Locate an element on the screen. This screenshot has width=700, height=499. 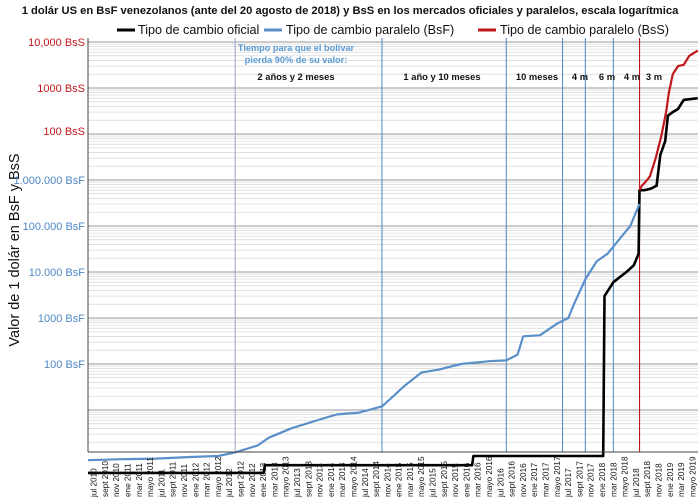
x-tick-label: sept 2018 is located at coordinates (647, 479).